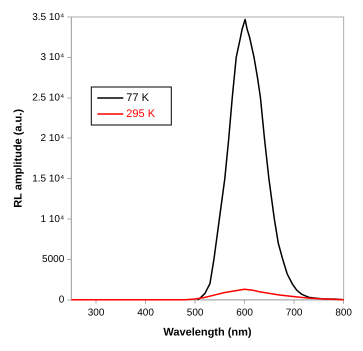  What do you see at coordinates (141, 114) in the screenshot?
I see `legend-label: 295 K` at bounding box center [141, 114].